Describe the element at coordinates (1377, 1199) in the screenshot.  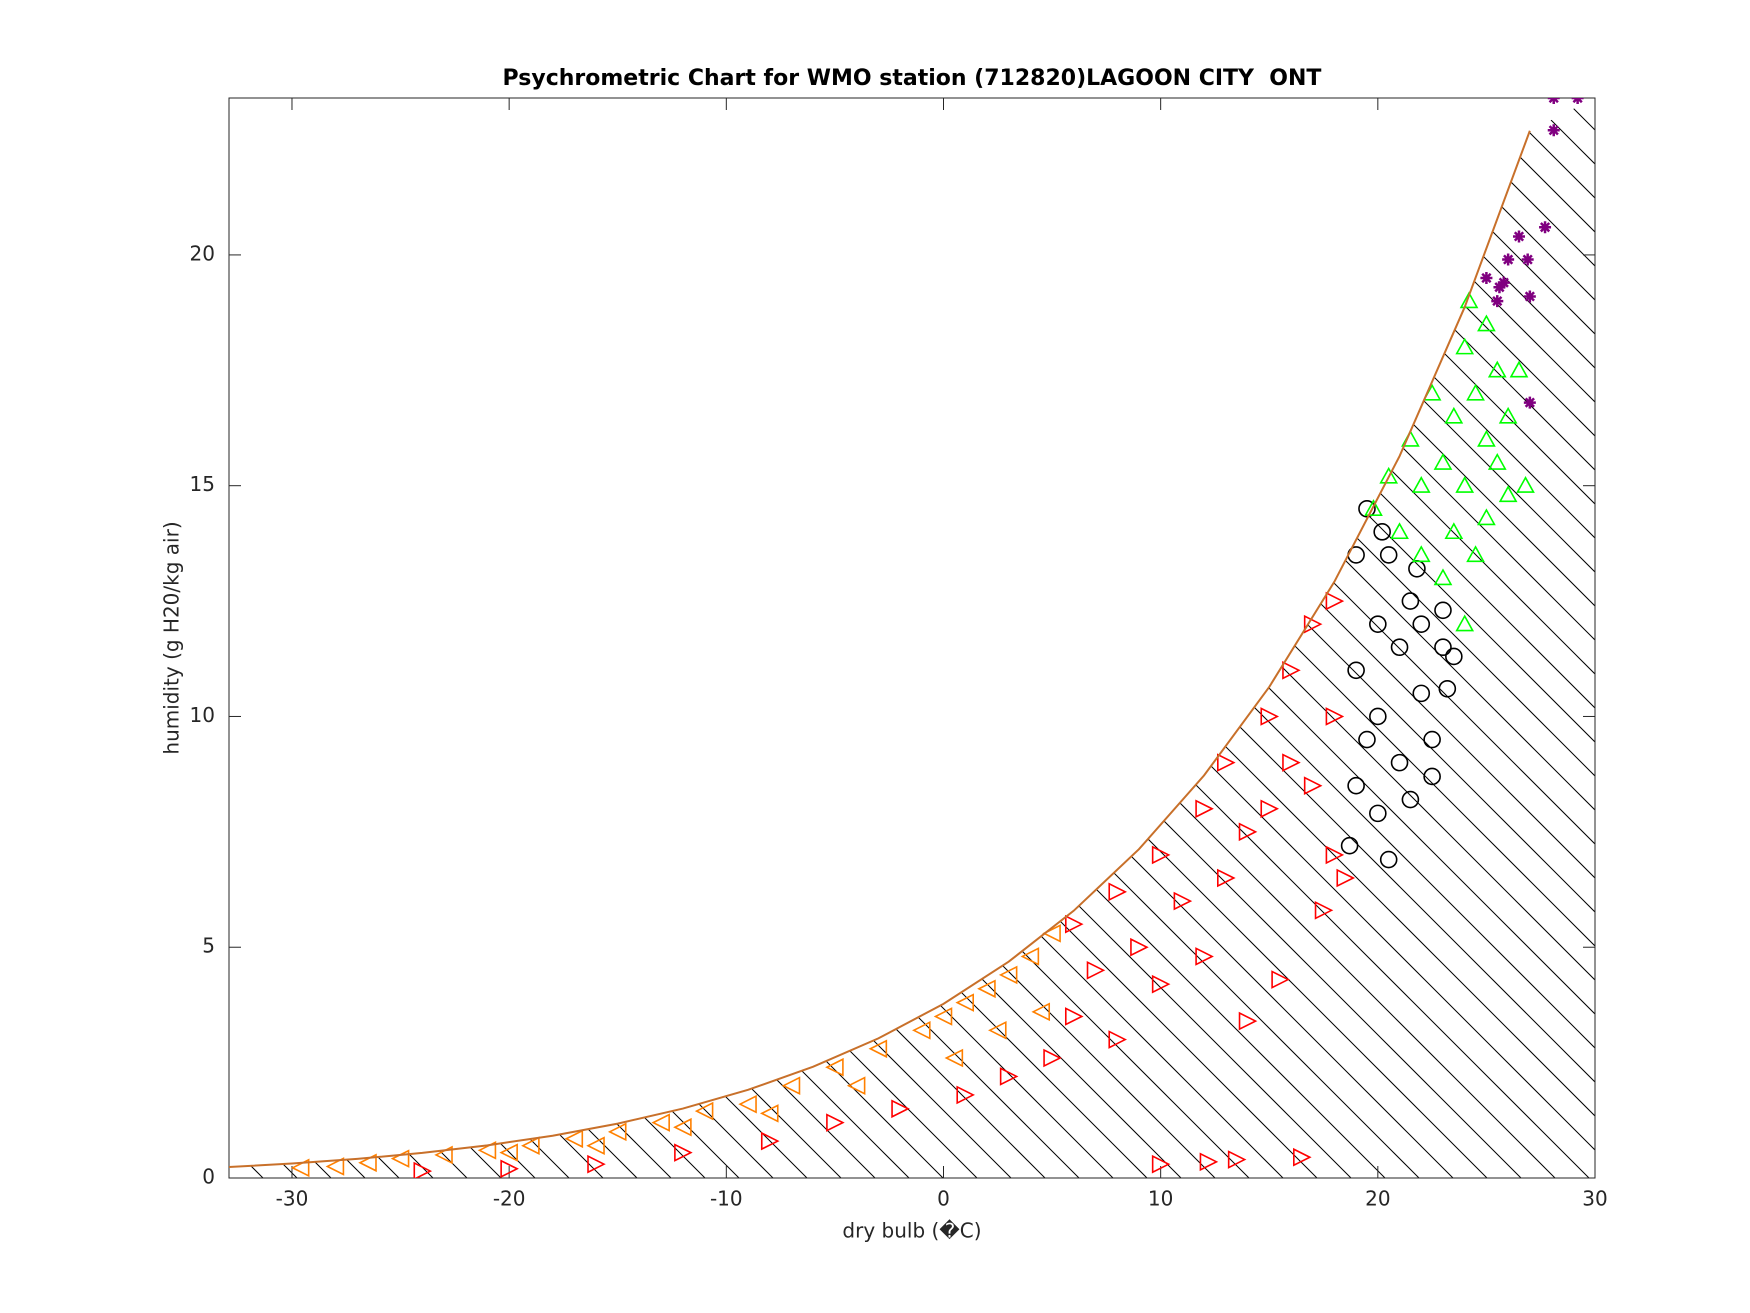
I see `x-tick-label: 20` at that location.